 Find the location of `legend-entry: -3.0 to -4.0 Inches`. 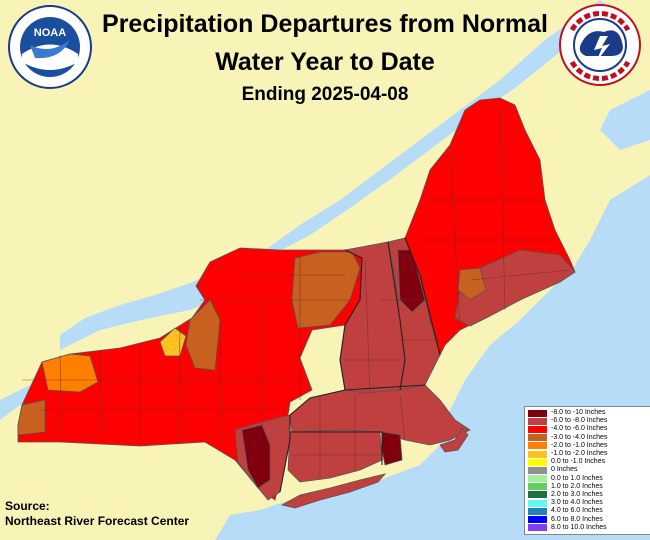

legend-entry: -3.0 to -4.0 Inches is located at coordinates (589, 438).